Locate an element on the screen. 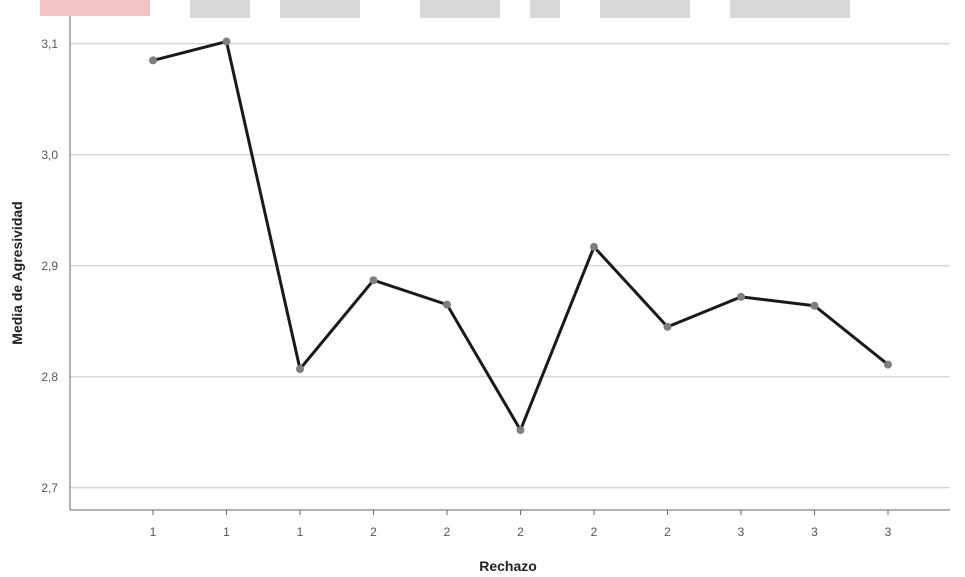 The width and height of the screenshot is (965, 577). watermark-band is located at coordinates (445, 9).